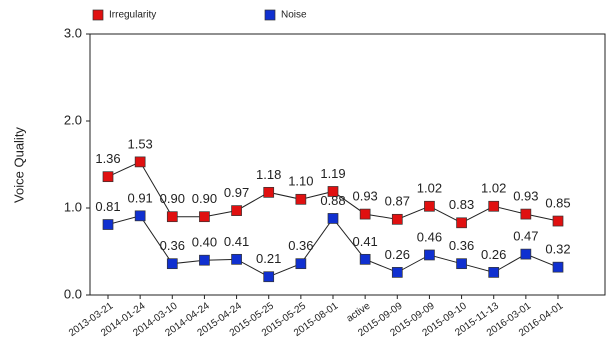 Image resolution: width=609 pixels, height=362 pixels. What do you see at coordinates (132, 15) in the screenshot?
I see `legend-label: Irregularity` at bounding box center [132, 15].